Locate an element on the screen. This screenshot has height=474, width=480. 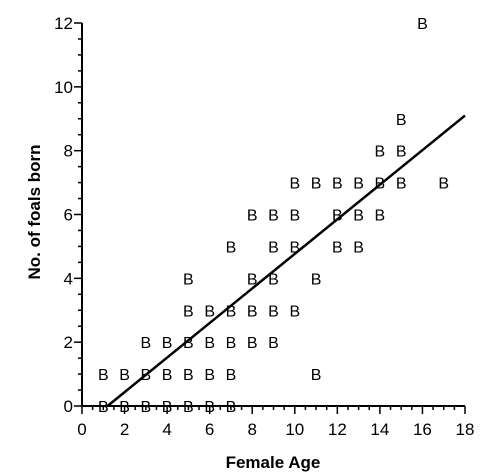
y-tick-label: 0 is located at coordinates (68, 406).